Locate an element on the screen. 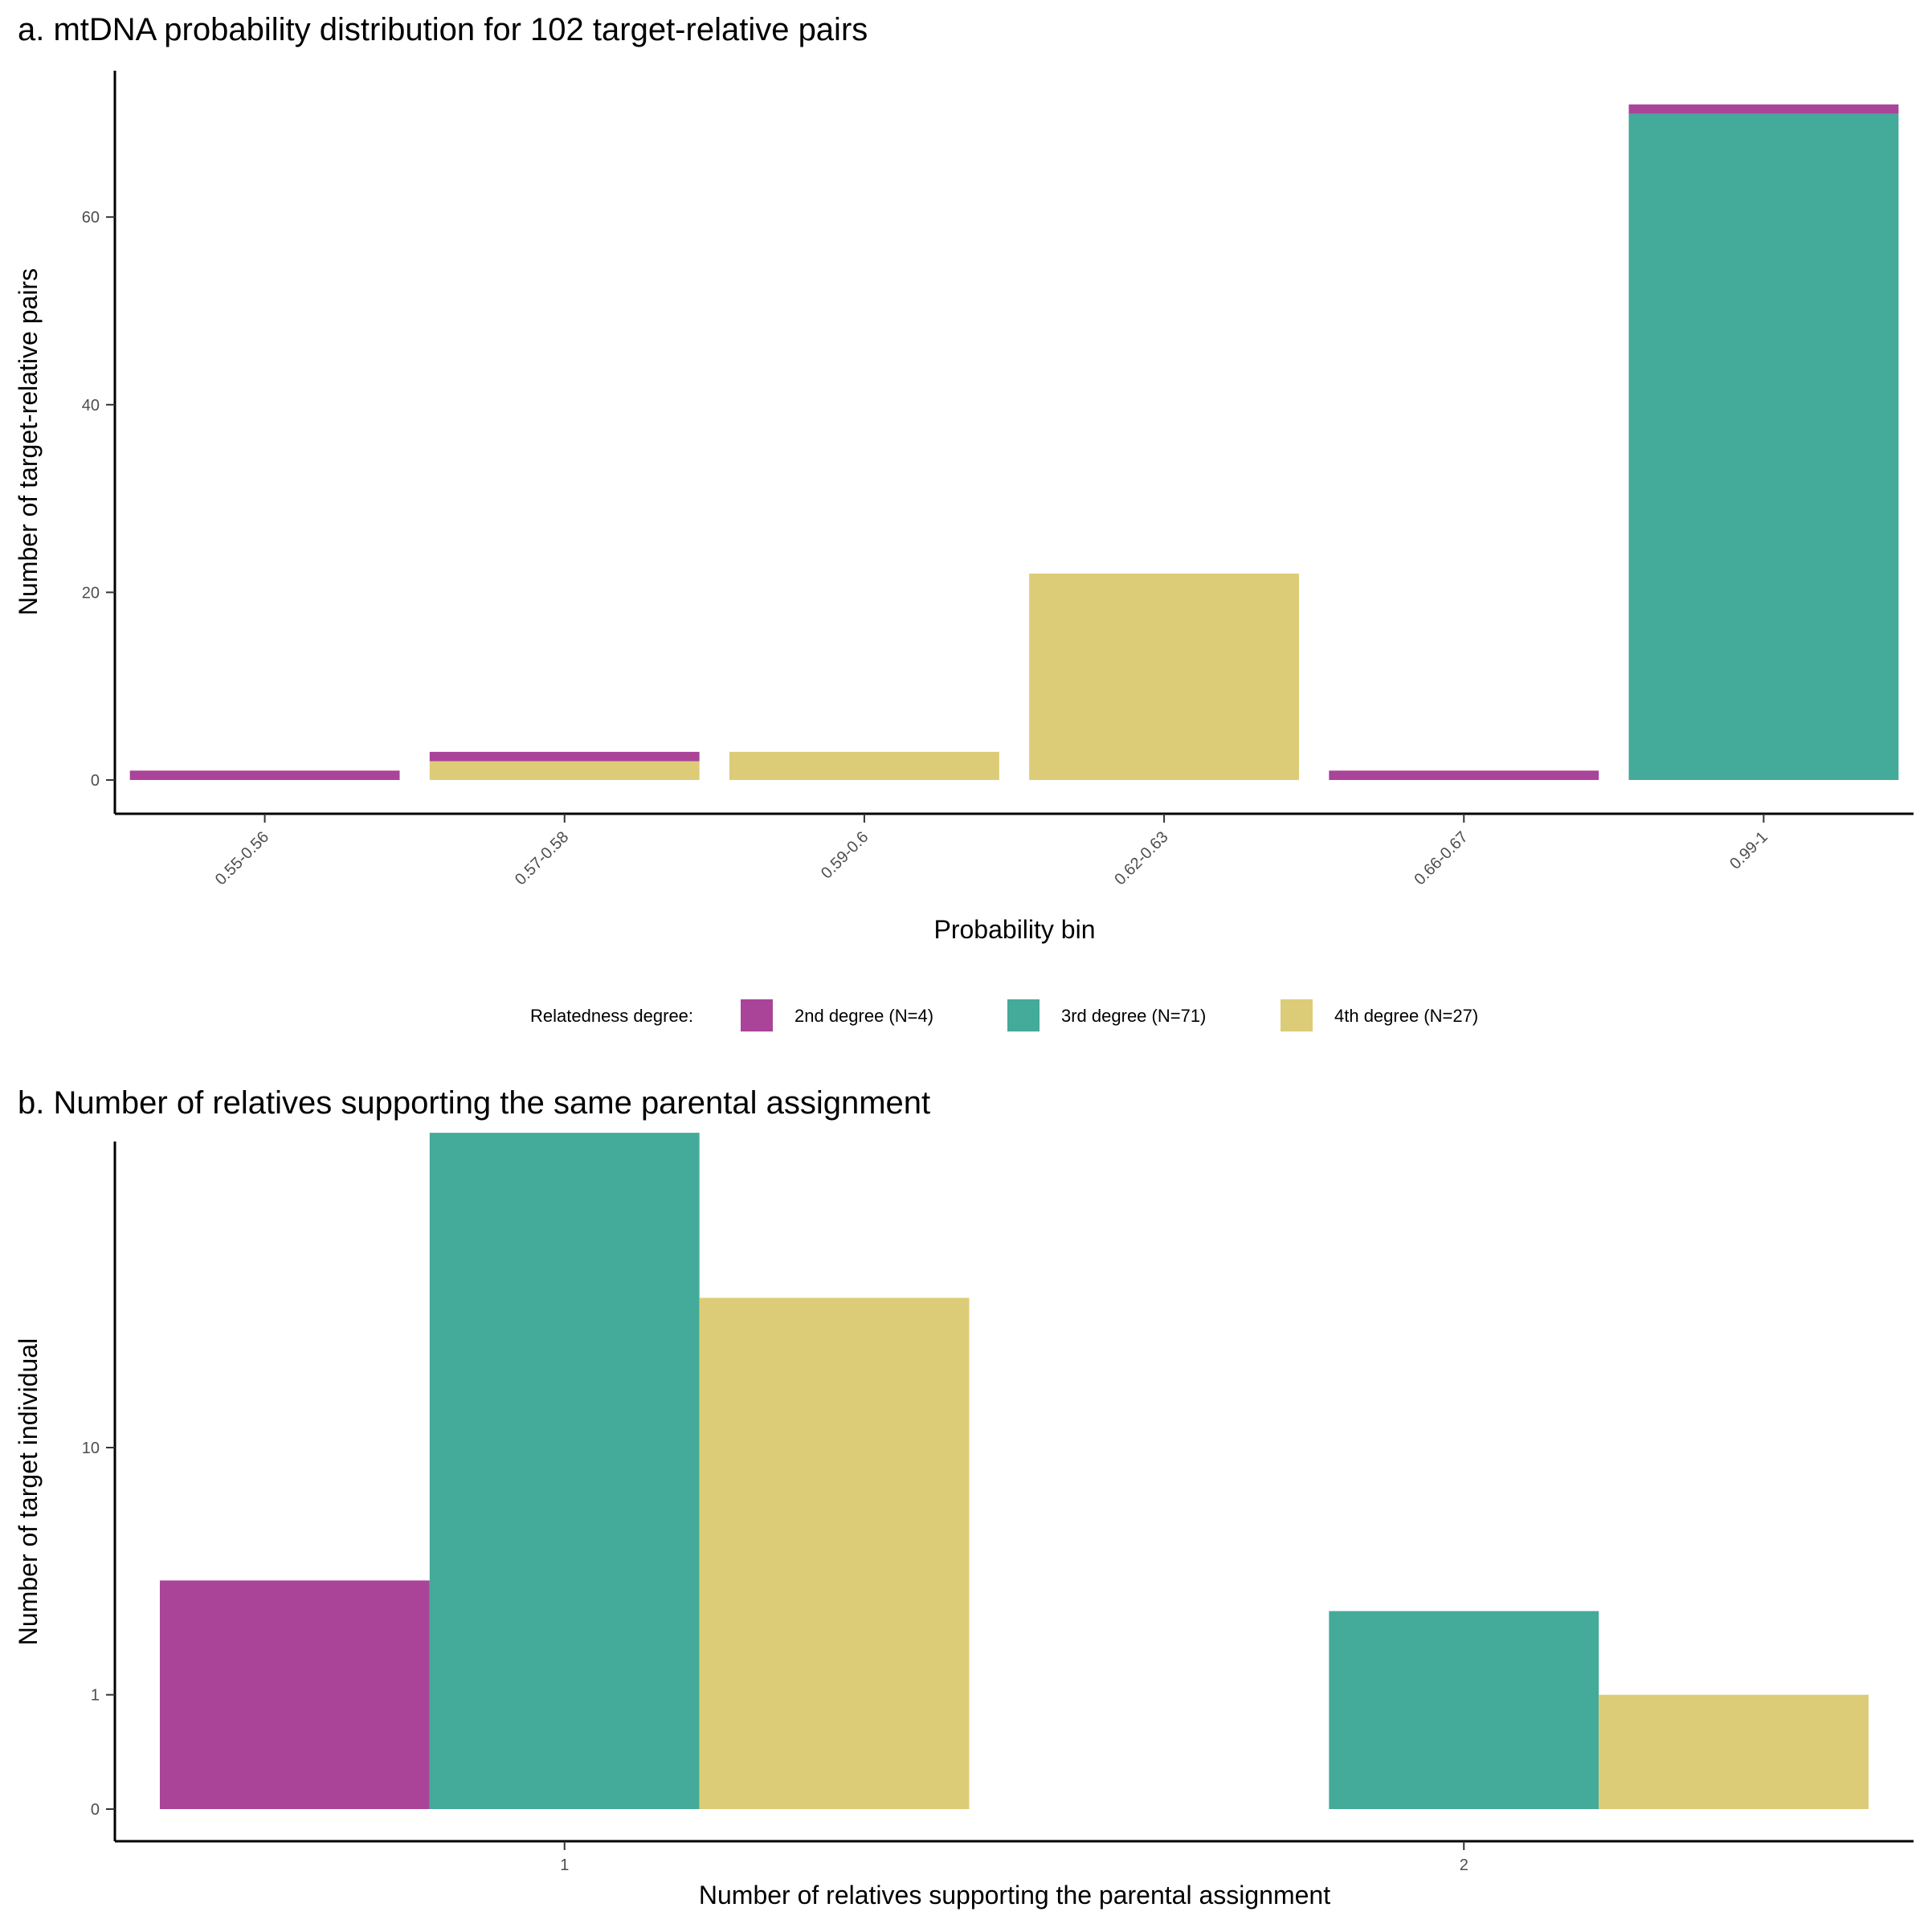 This screenshot has height=1932, width=1928. panel-a-bar-4th-0.57-0.58 is located at coordinates (564, 771).